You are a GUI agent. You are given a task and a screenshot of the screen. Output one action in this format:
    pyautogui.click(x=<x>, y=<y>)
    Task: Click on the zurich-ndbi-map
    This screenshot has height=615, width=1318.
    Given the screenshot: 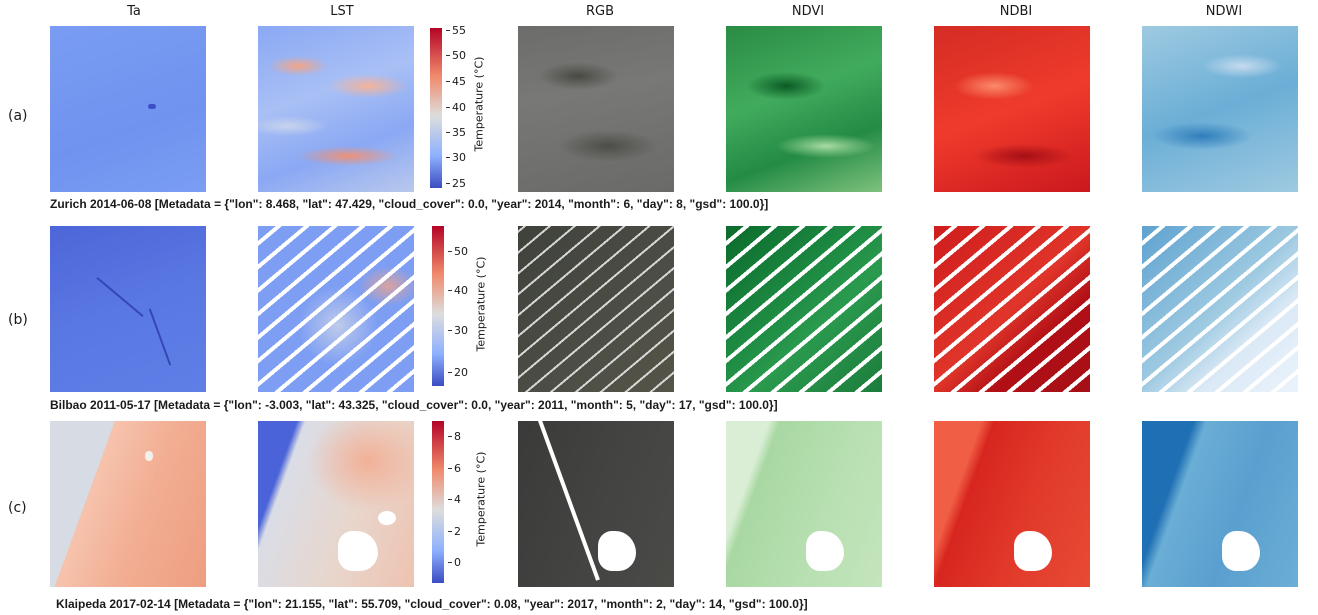 What is the action you would take?
    pyautogui.click(x=1012, y=109)
    